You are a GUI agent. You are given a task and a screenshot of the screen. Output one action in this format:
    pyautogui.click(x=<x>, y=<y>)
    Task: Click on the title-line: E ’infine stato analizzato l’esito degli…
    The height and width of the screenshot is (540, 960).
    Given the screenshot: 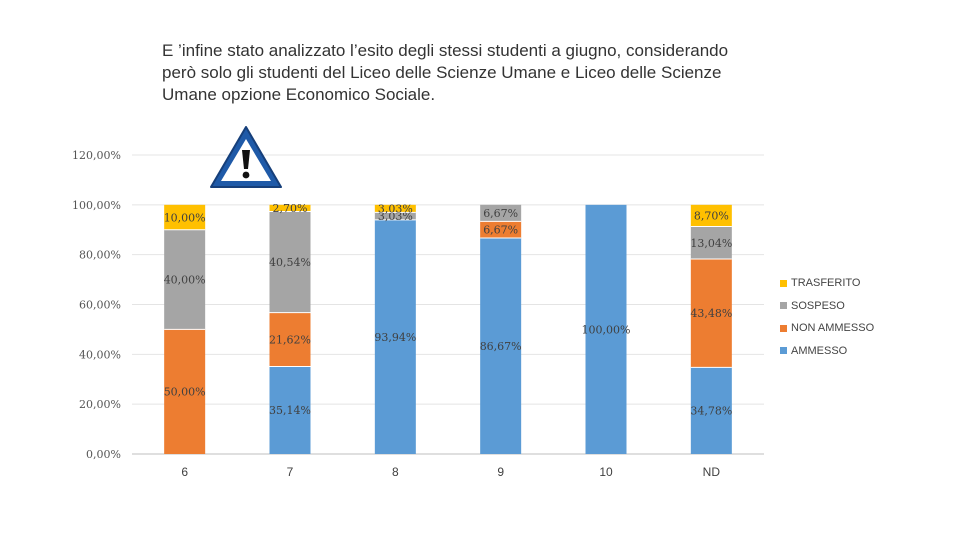 What is the action you would take?
    pyautogui.click(x=445, y=50)
    